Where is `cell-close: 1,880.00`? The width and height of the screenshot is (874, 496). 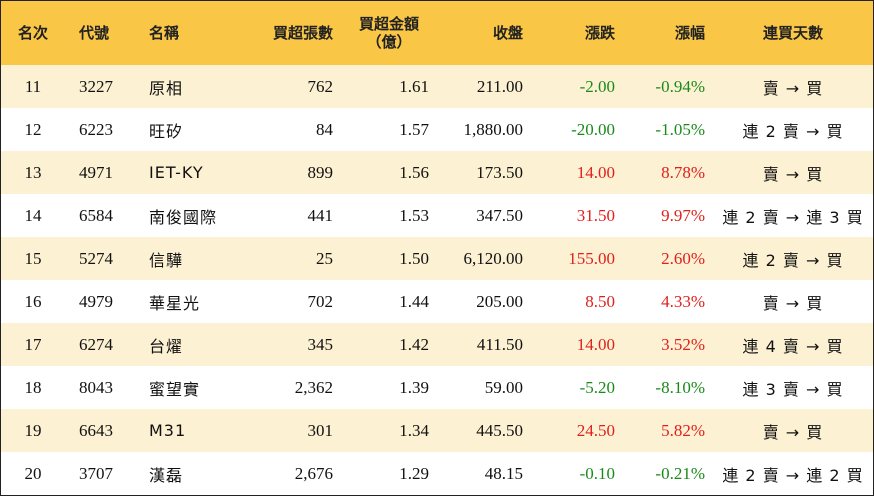 cell-close: 1,880.00 is located at coordinates (493, 129).